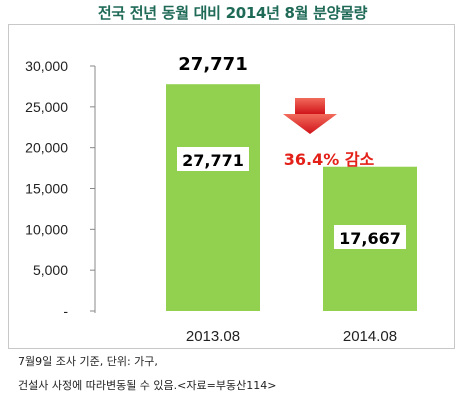  Describe the element at coordinates (50, 270) in the screenshot. I see `y-tick-label: 5,000` at that location.